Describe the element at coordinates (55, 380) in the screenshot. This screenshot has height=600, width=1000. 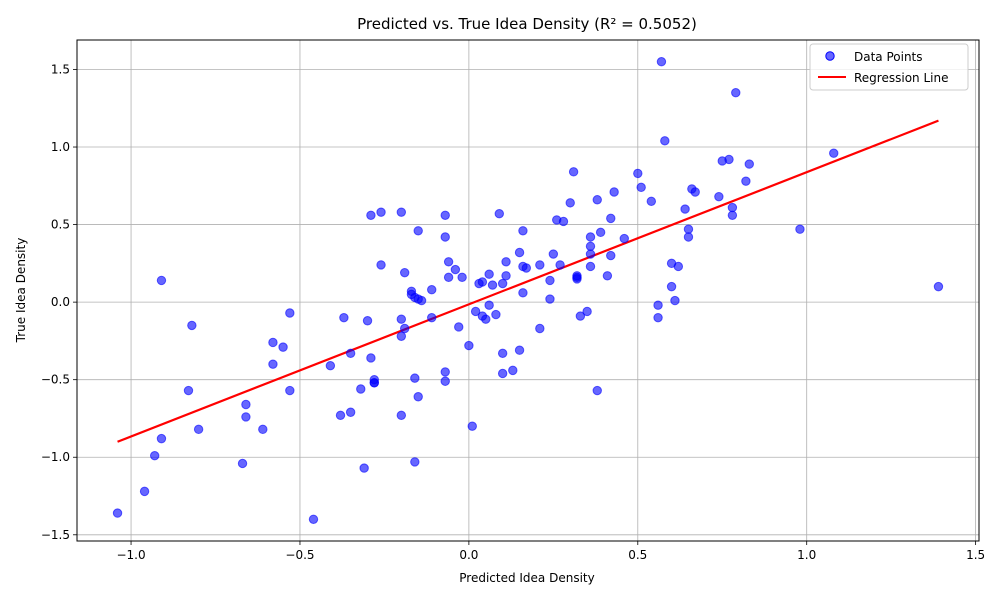
I see `y-tick-label: −0.5` at that location.